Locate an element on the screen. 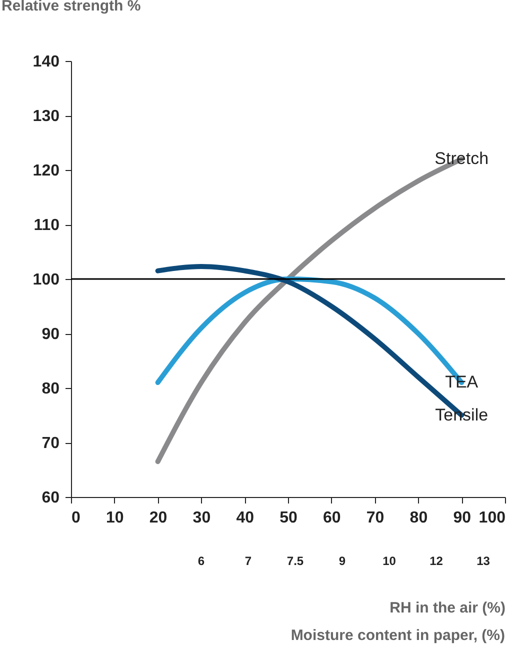 The image size is (524, 649). series-label: TEA is located at coordinates (462, 382).